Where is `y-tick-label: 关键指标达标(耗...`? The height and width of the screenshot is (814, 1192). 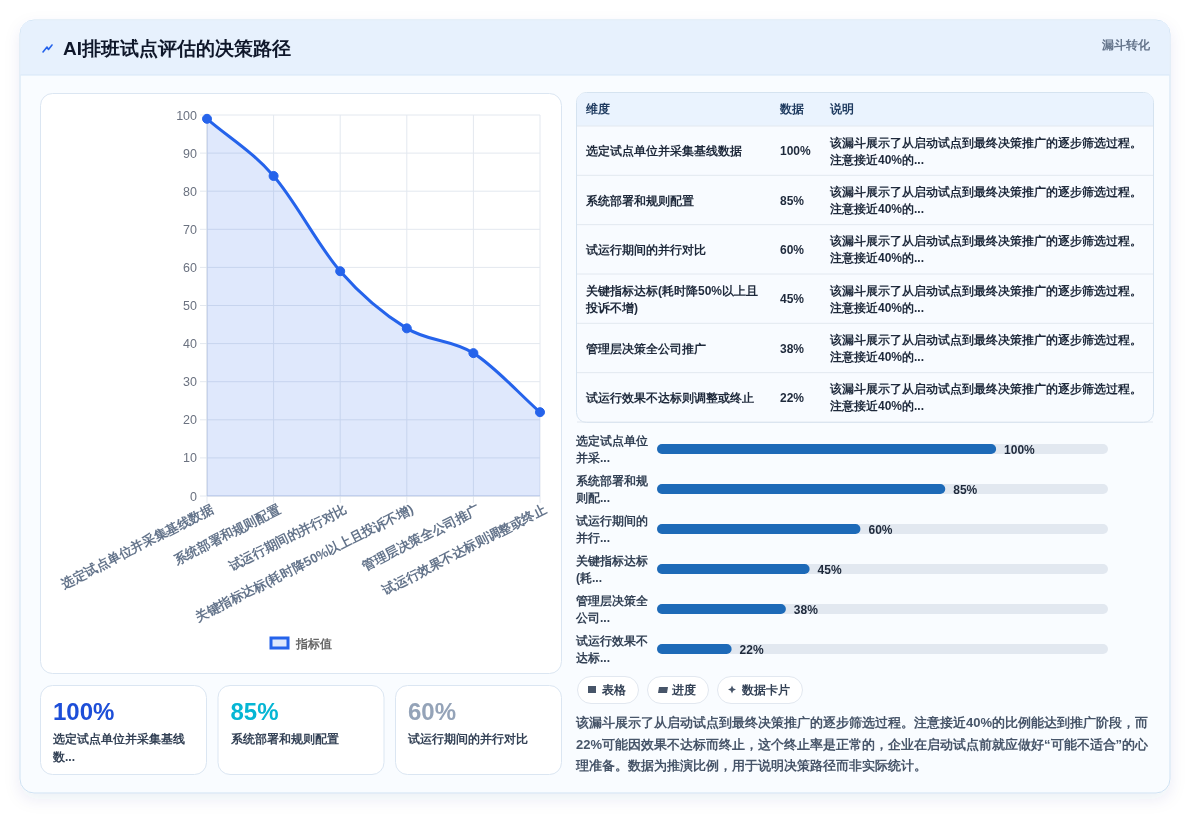
y-tick-label: 关键指标达标(耗... is located at coordinates (611, 569).